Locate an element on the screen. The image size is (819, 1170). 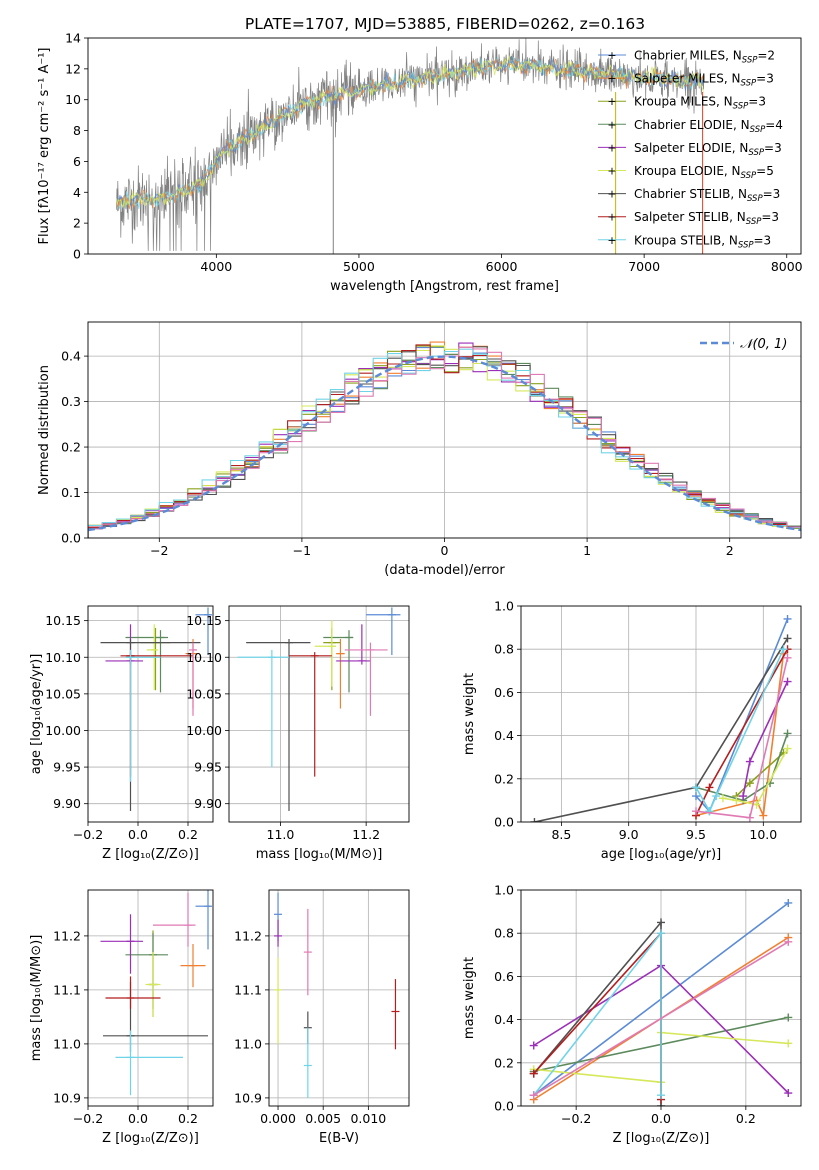
legend-entry: Kroupa ELODIE, NSSP=5 is located at coordinates (704, 172).